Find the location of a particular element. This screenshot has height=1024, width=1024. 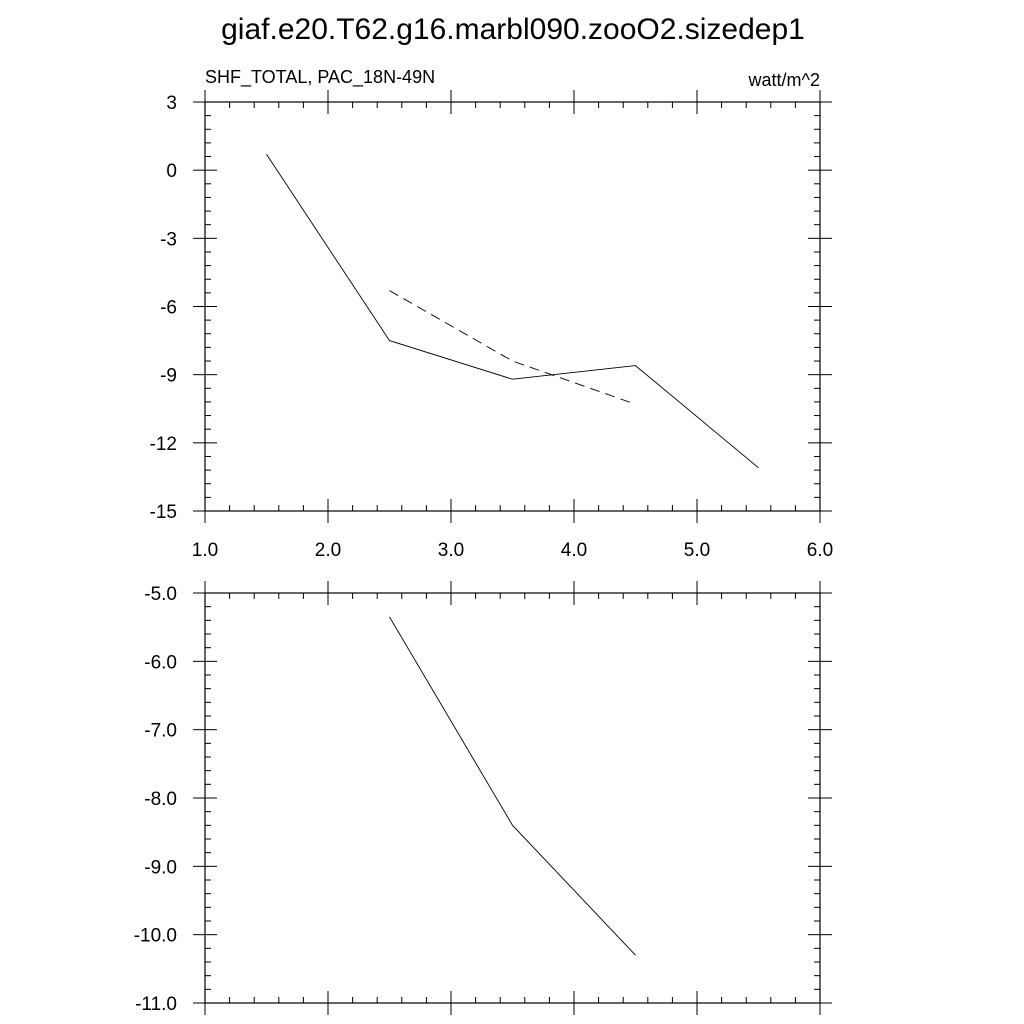

y-tick-label: -11.0 is located at coordinates (156, 1004).